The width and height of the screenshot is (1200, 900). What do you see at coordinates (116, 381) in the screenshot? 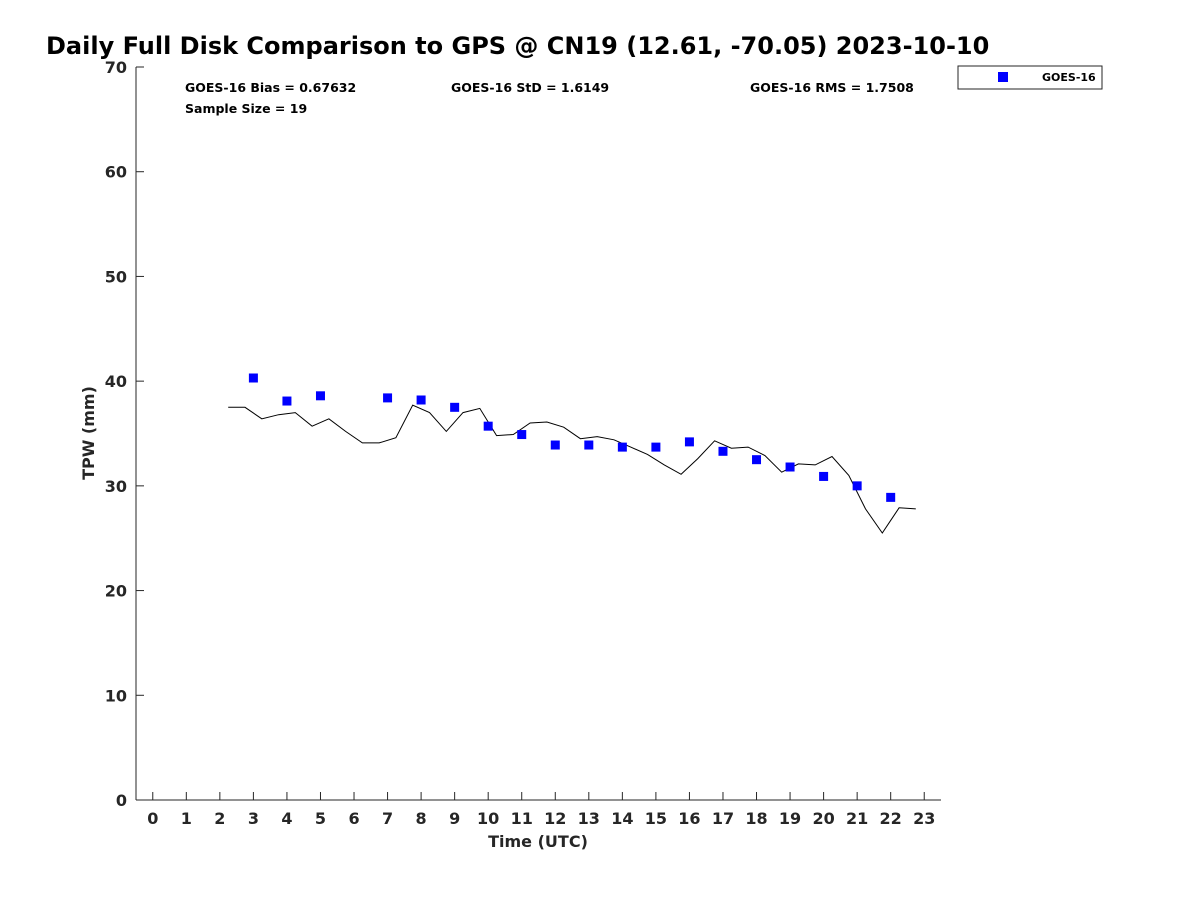
I see `y-tick-label: 40` at bounding box center [116, 381].